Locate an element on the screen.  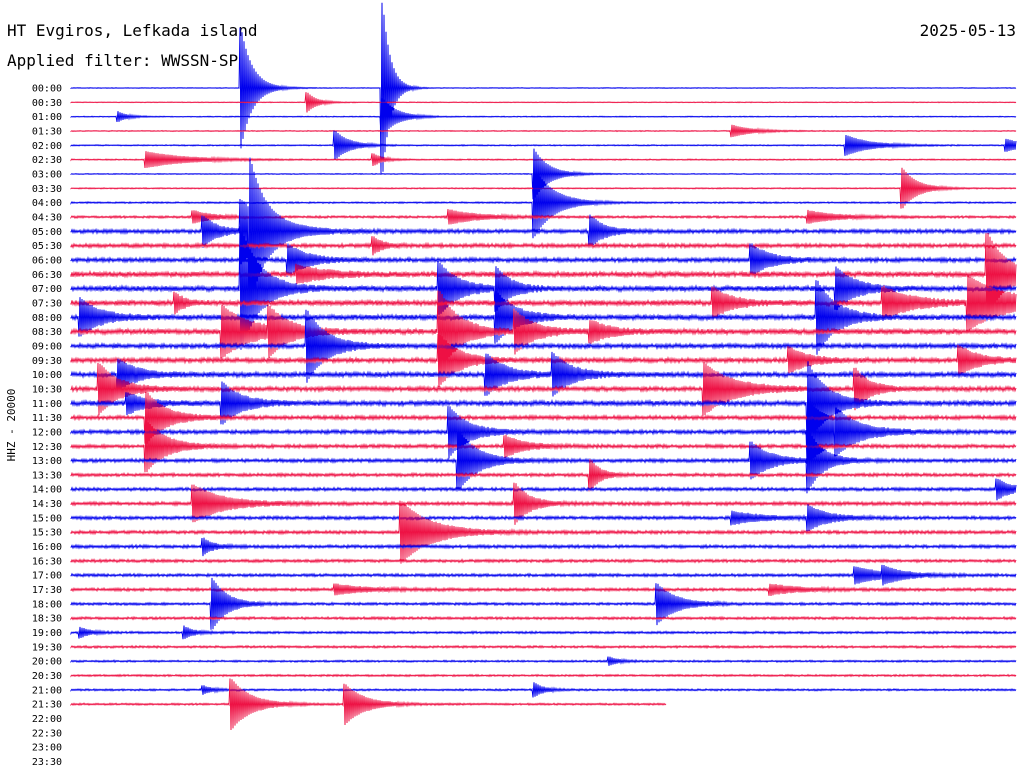
tick-label: 16:00 is located at coordinates (47, 547).